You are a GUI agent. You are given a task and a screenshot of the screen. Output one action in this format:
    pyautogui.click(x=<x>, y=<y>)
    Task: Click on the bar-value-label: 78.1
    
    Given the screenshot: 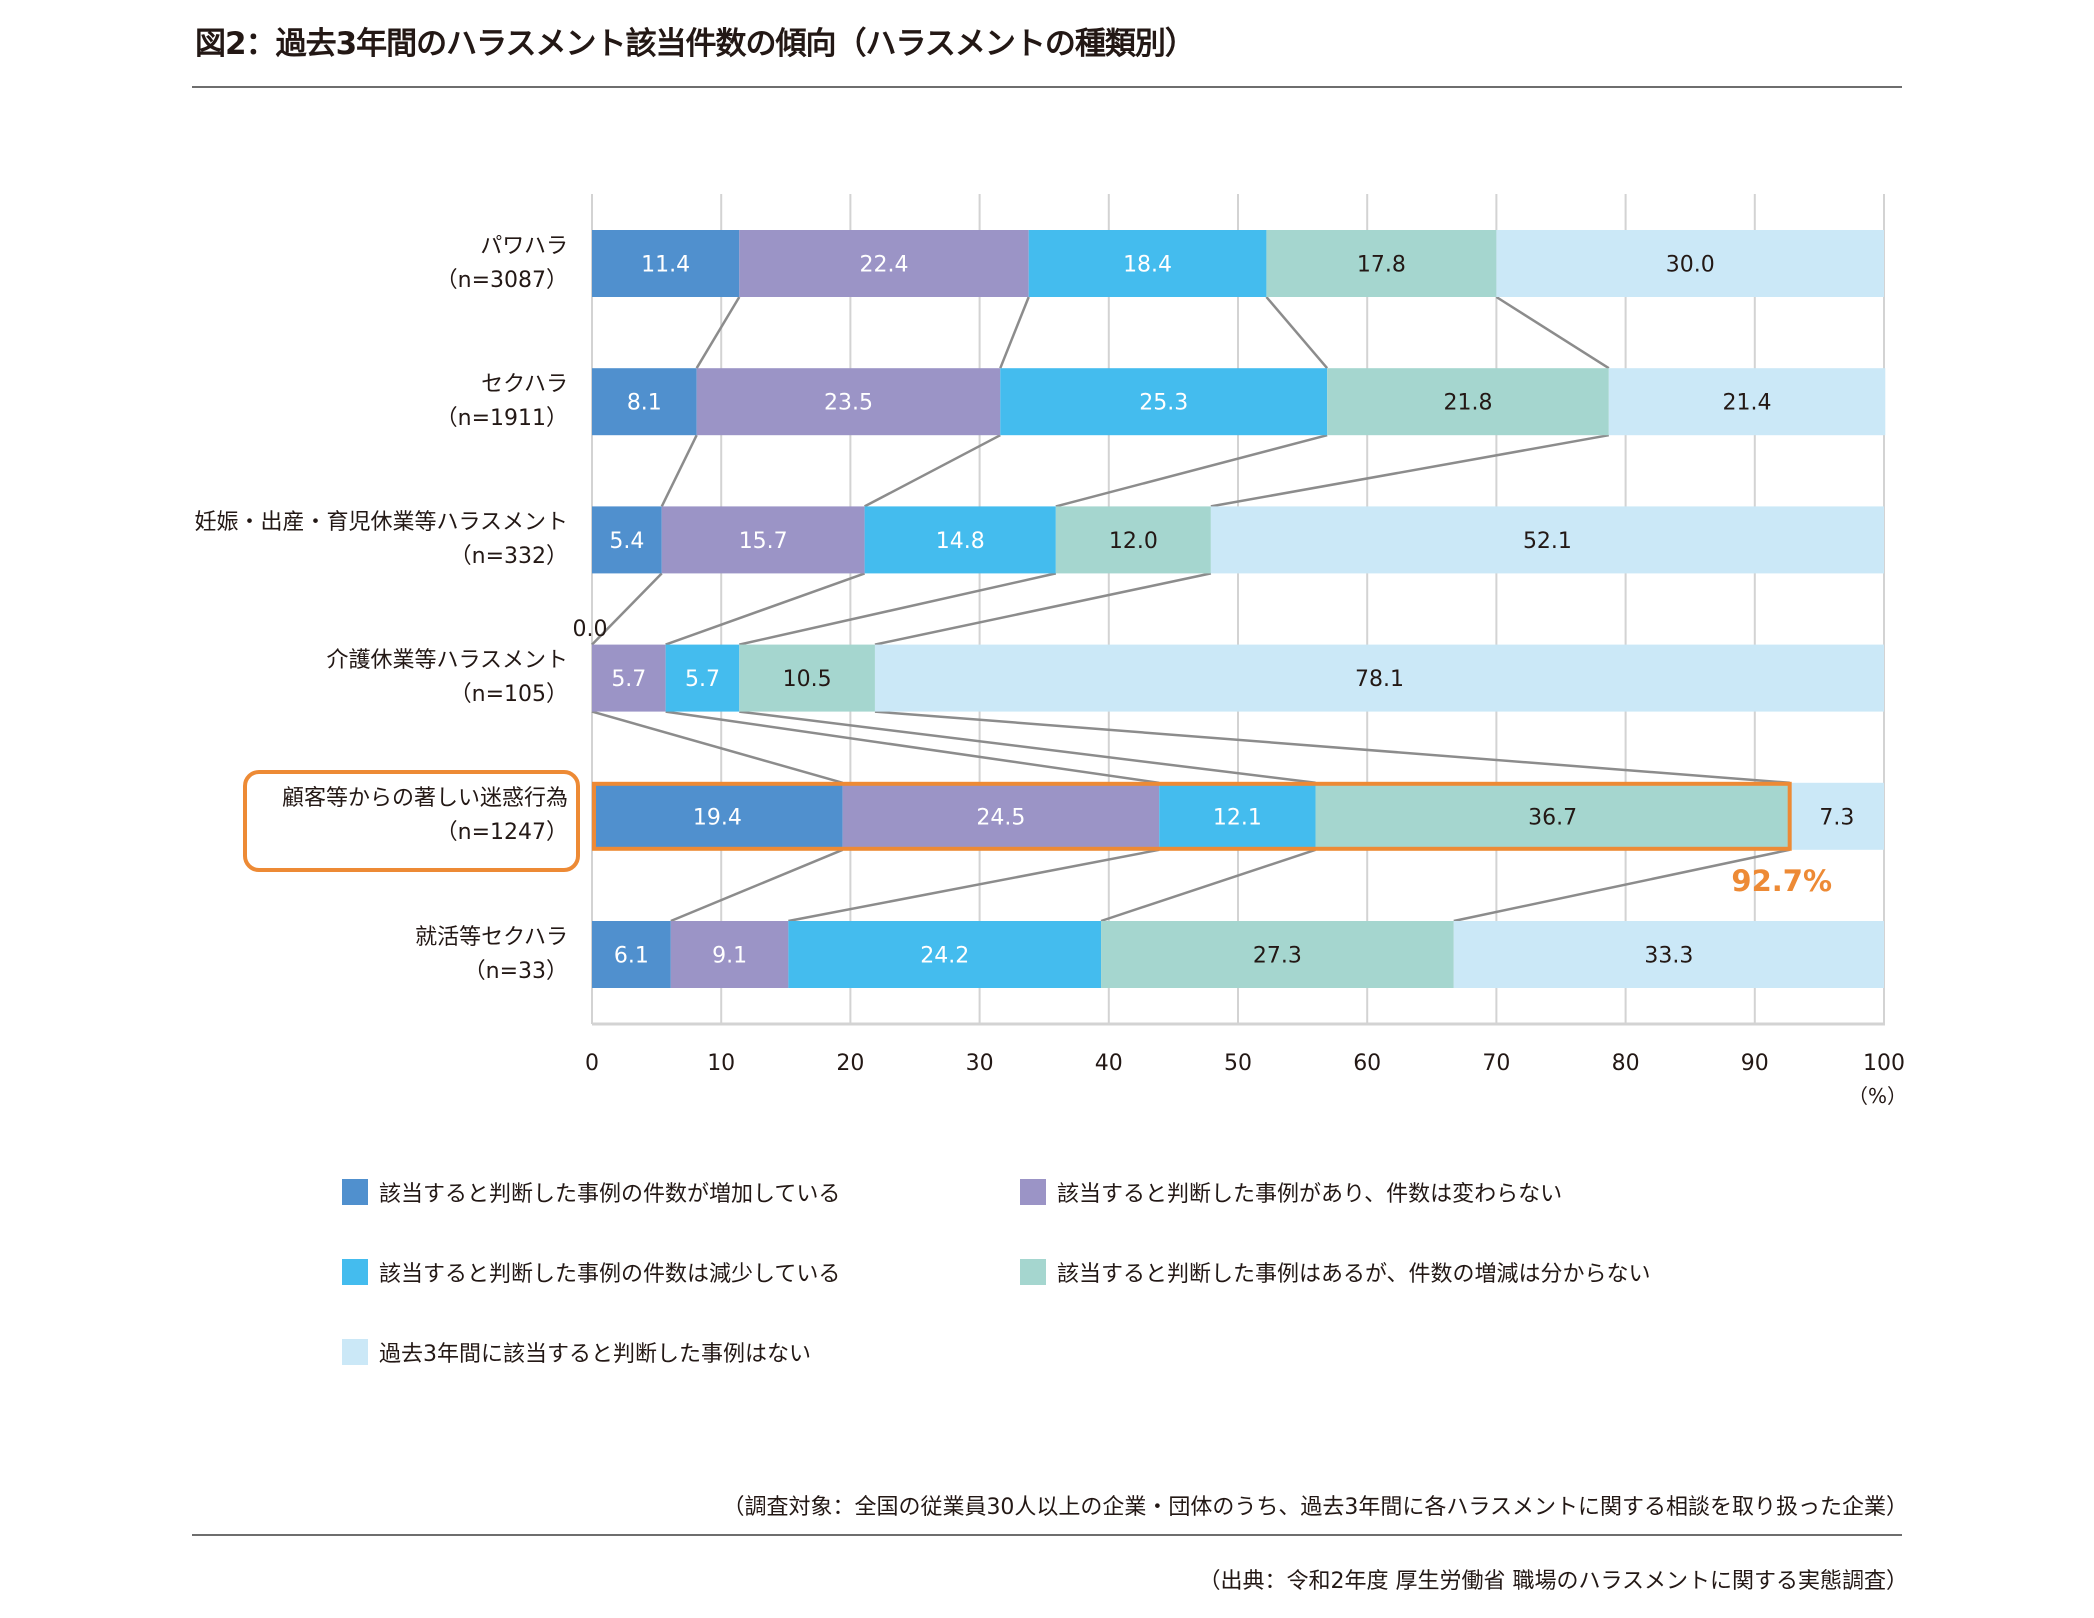 What is the action you would take?
    pyautogui.click(x=1379, y=679)
    